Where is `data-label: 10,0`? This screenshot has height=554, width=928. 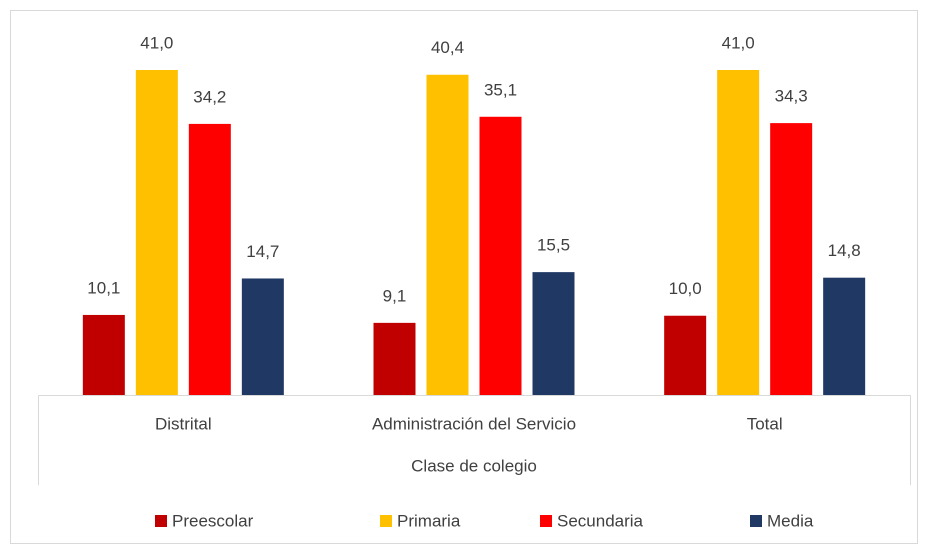 data-label: 10,0 is located at coordinates (685, 288).